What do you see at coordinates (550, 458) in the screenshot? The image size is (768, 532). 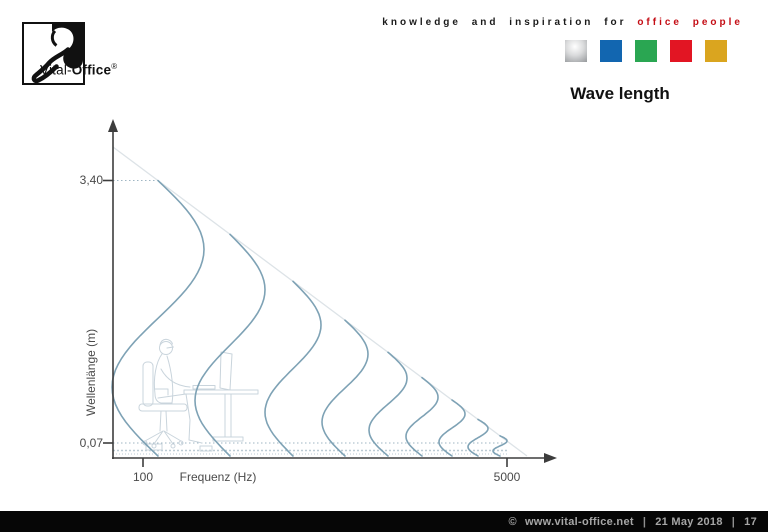 I see `x-axis-arrow-icon` at bounding box center [550, 458].